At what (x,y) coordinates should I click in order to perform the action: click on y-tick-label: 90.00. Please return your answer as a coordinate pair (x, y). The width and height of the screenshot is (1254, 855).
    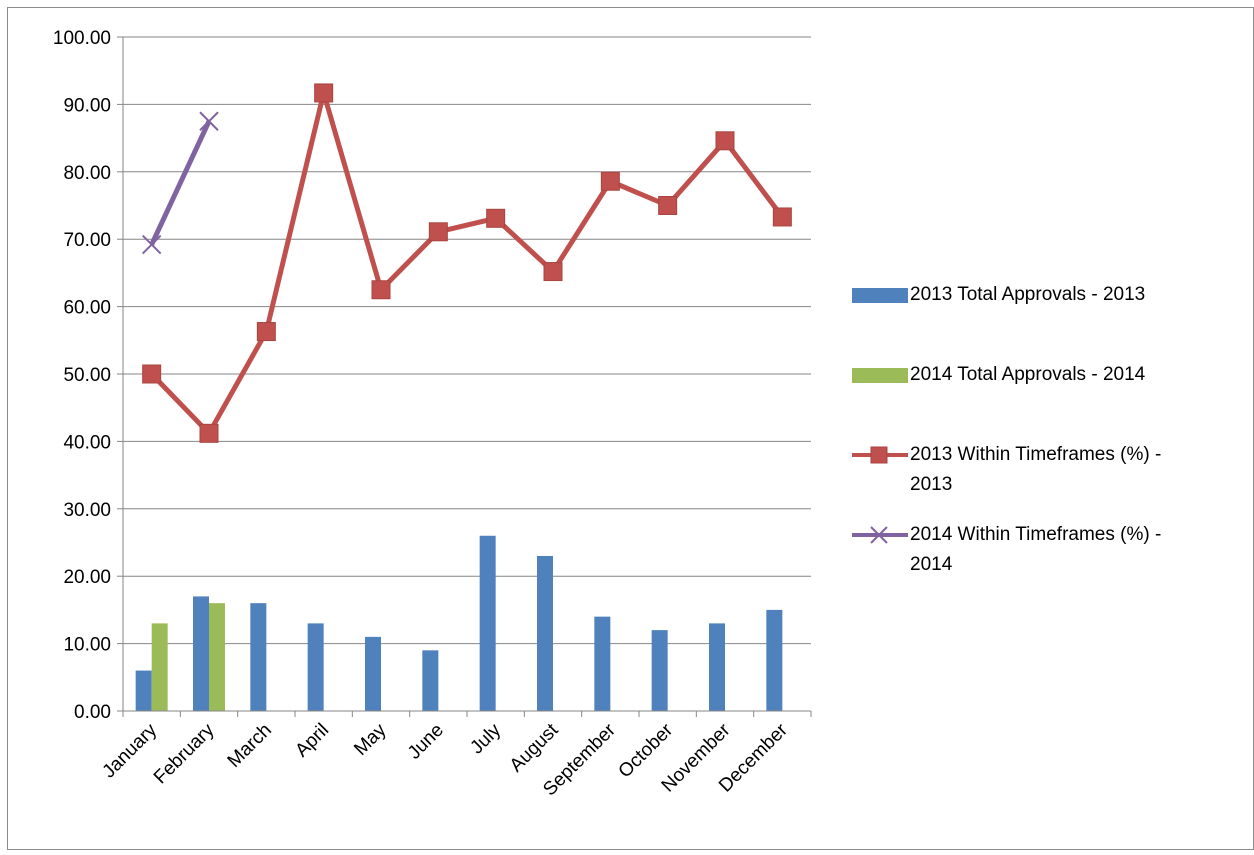
    Looking at the image, I should click on (87, 105).